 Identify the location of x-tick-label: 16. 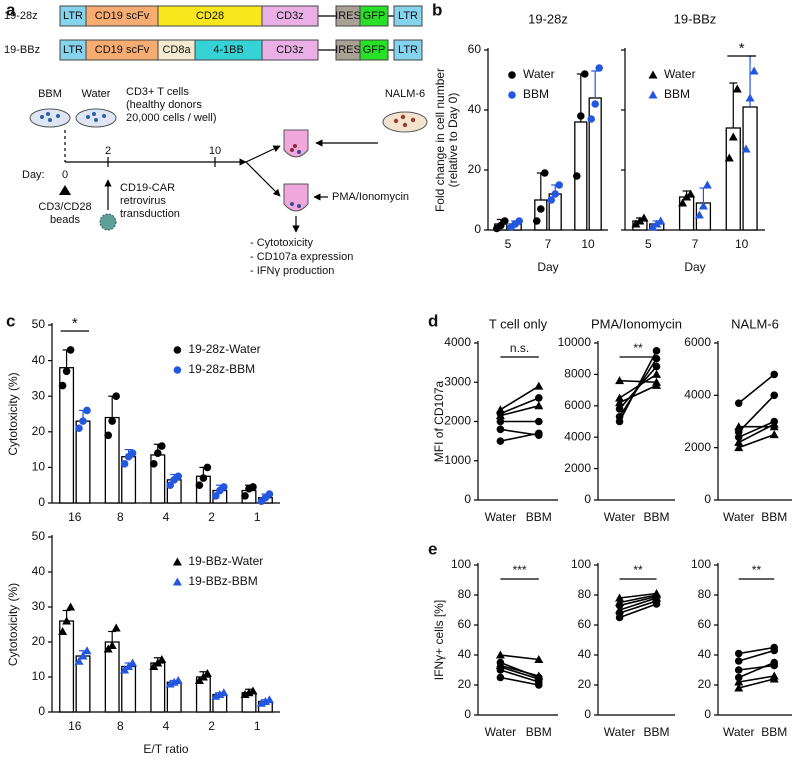
(75, 726).